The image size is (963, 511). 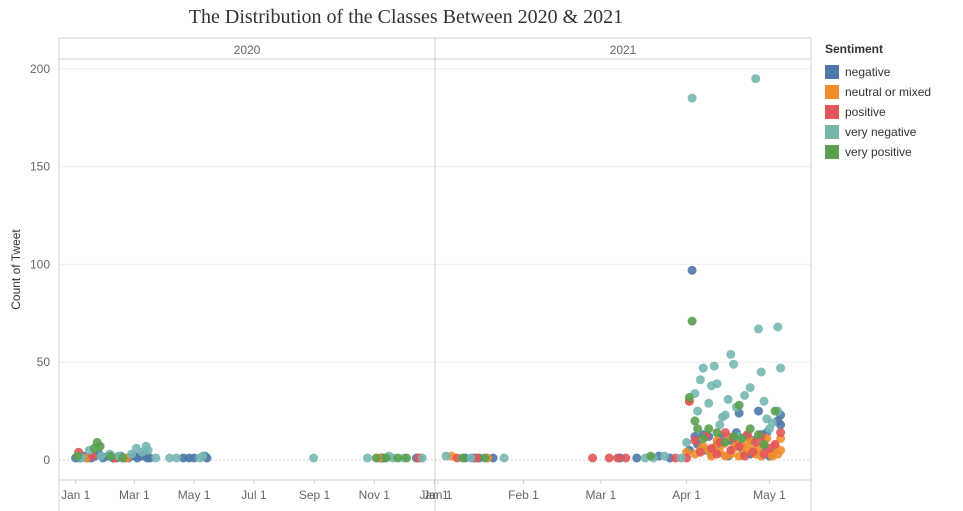 What do you see at coordinates (878, 72) in the screenshot?
I see `legend-item: negative` at bounding box center [878, 72].